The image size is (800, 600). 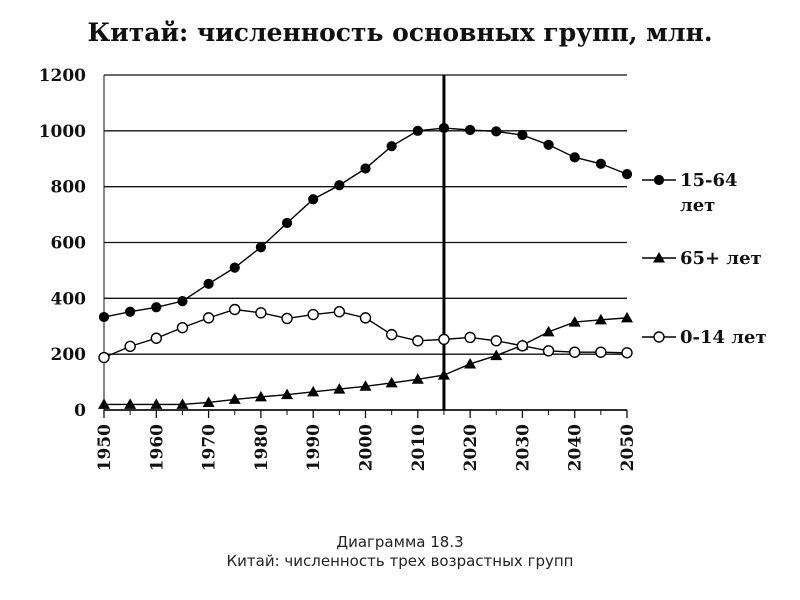 What do you see at coordinates (313, 199) in the screenshot?
I see `data-point-0-1990` at bounding box center [313, 199].